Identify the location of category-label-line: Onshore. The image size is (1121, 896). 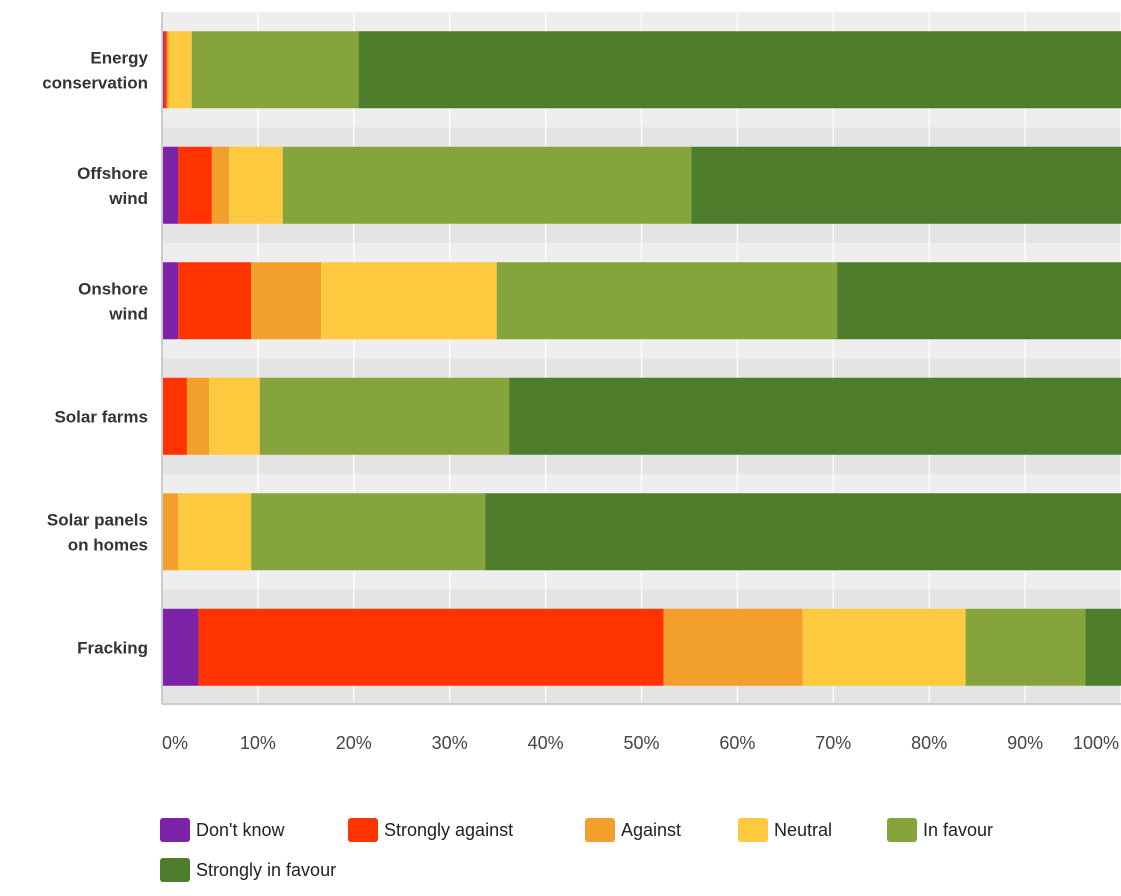
(113, 288).